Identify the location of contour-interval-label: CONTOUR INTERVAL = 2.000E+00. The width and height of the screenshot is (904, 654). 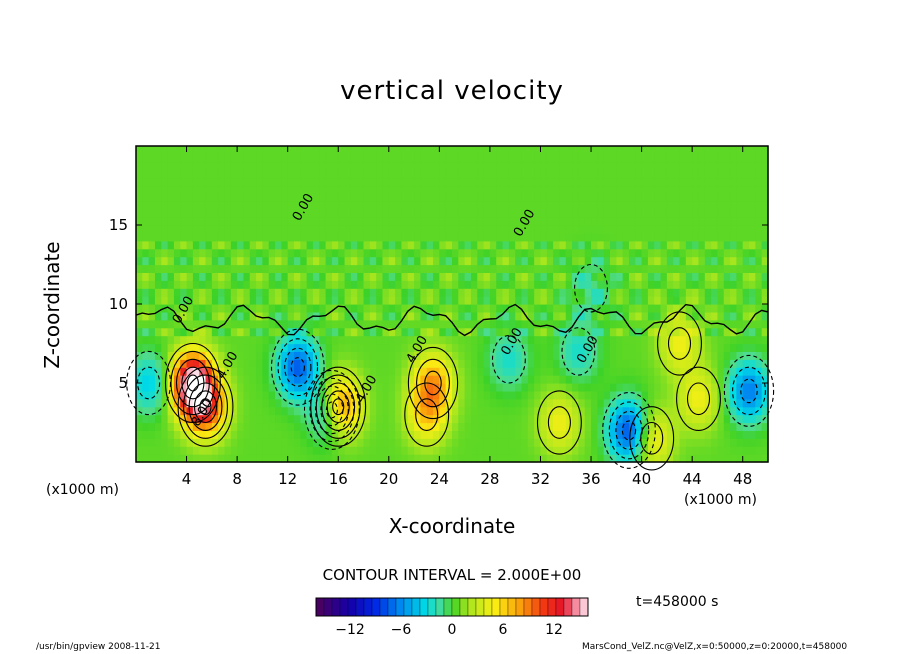
(452, 575).